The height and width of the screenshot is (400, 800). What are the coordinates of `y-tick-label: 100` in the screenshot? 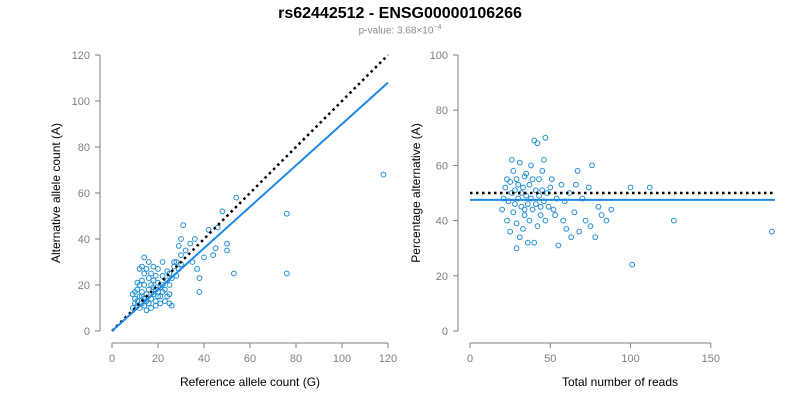 It's located at (81, 102).